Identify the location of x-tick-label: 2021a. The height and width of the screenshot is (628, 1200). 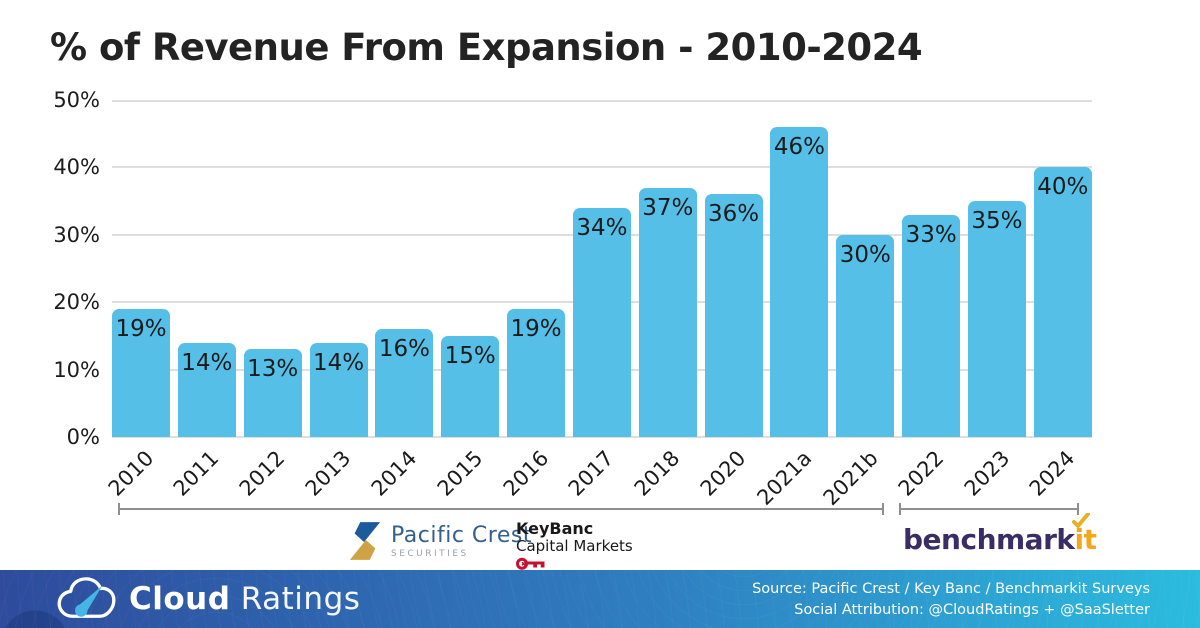
(784, 478).